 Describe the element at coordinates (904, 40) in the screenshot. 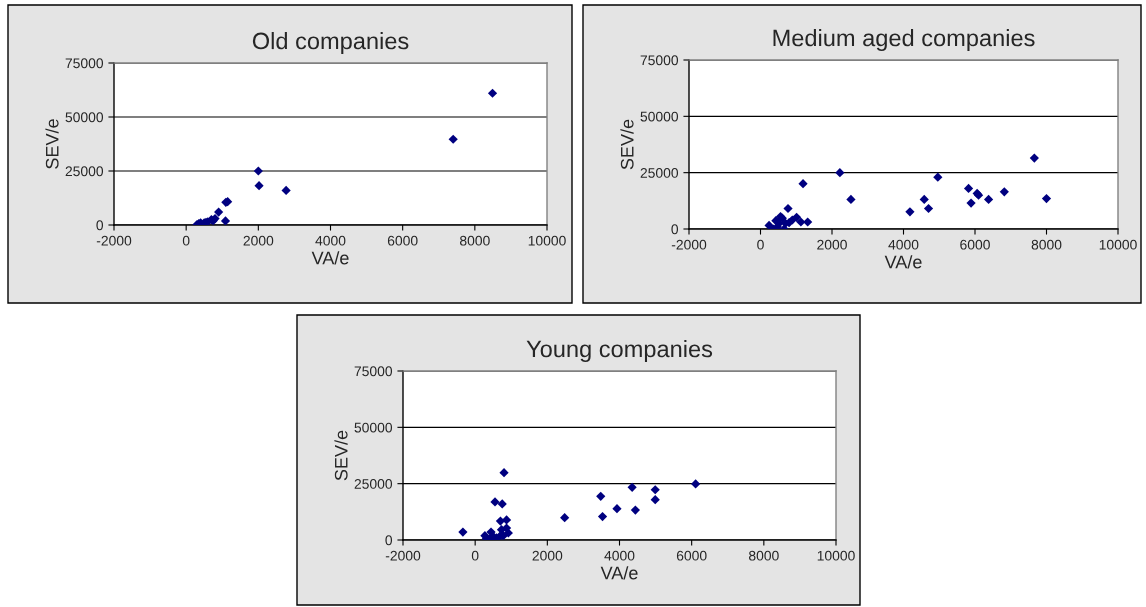

I see `chart-title: Medium aged companies` at that location.